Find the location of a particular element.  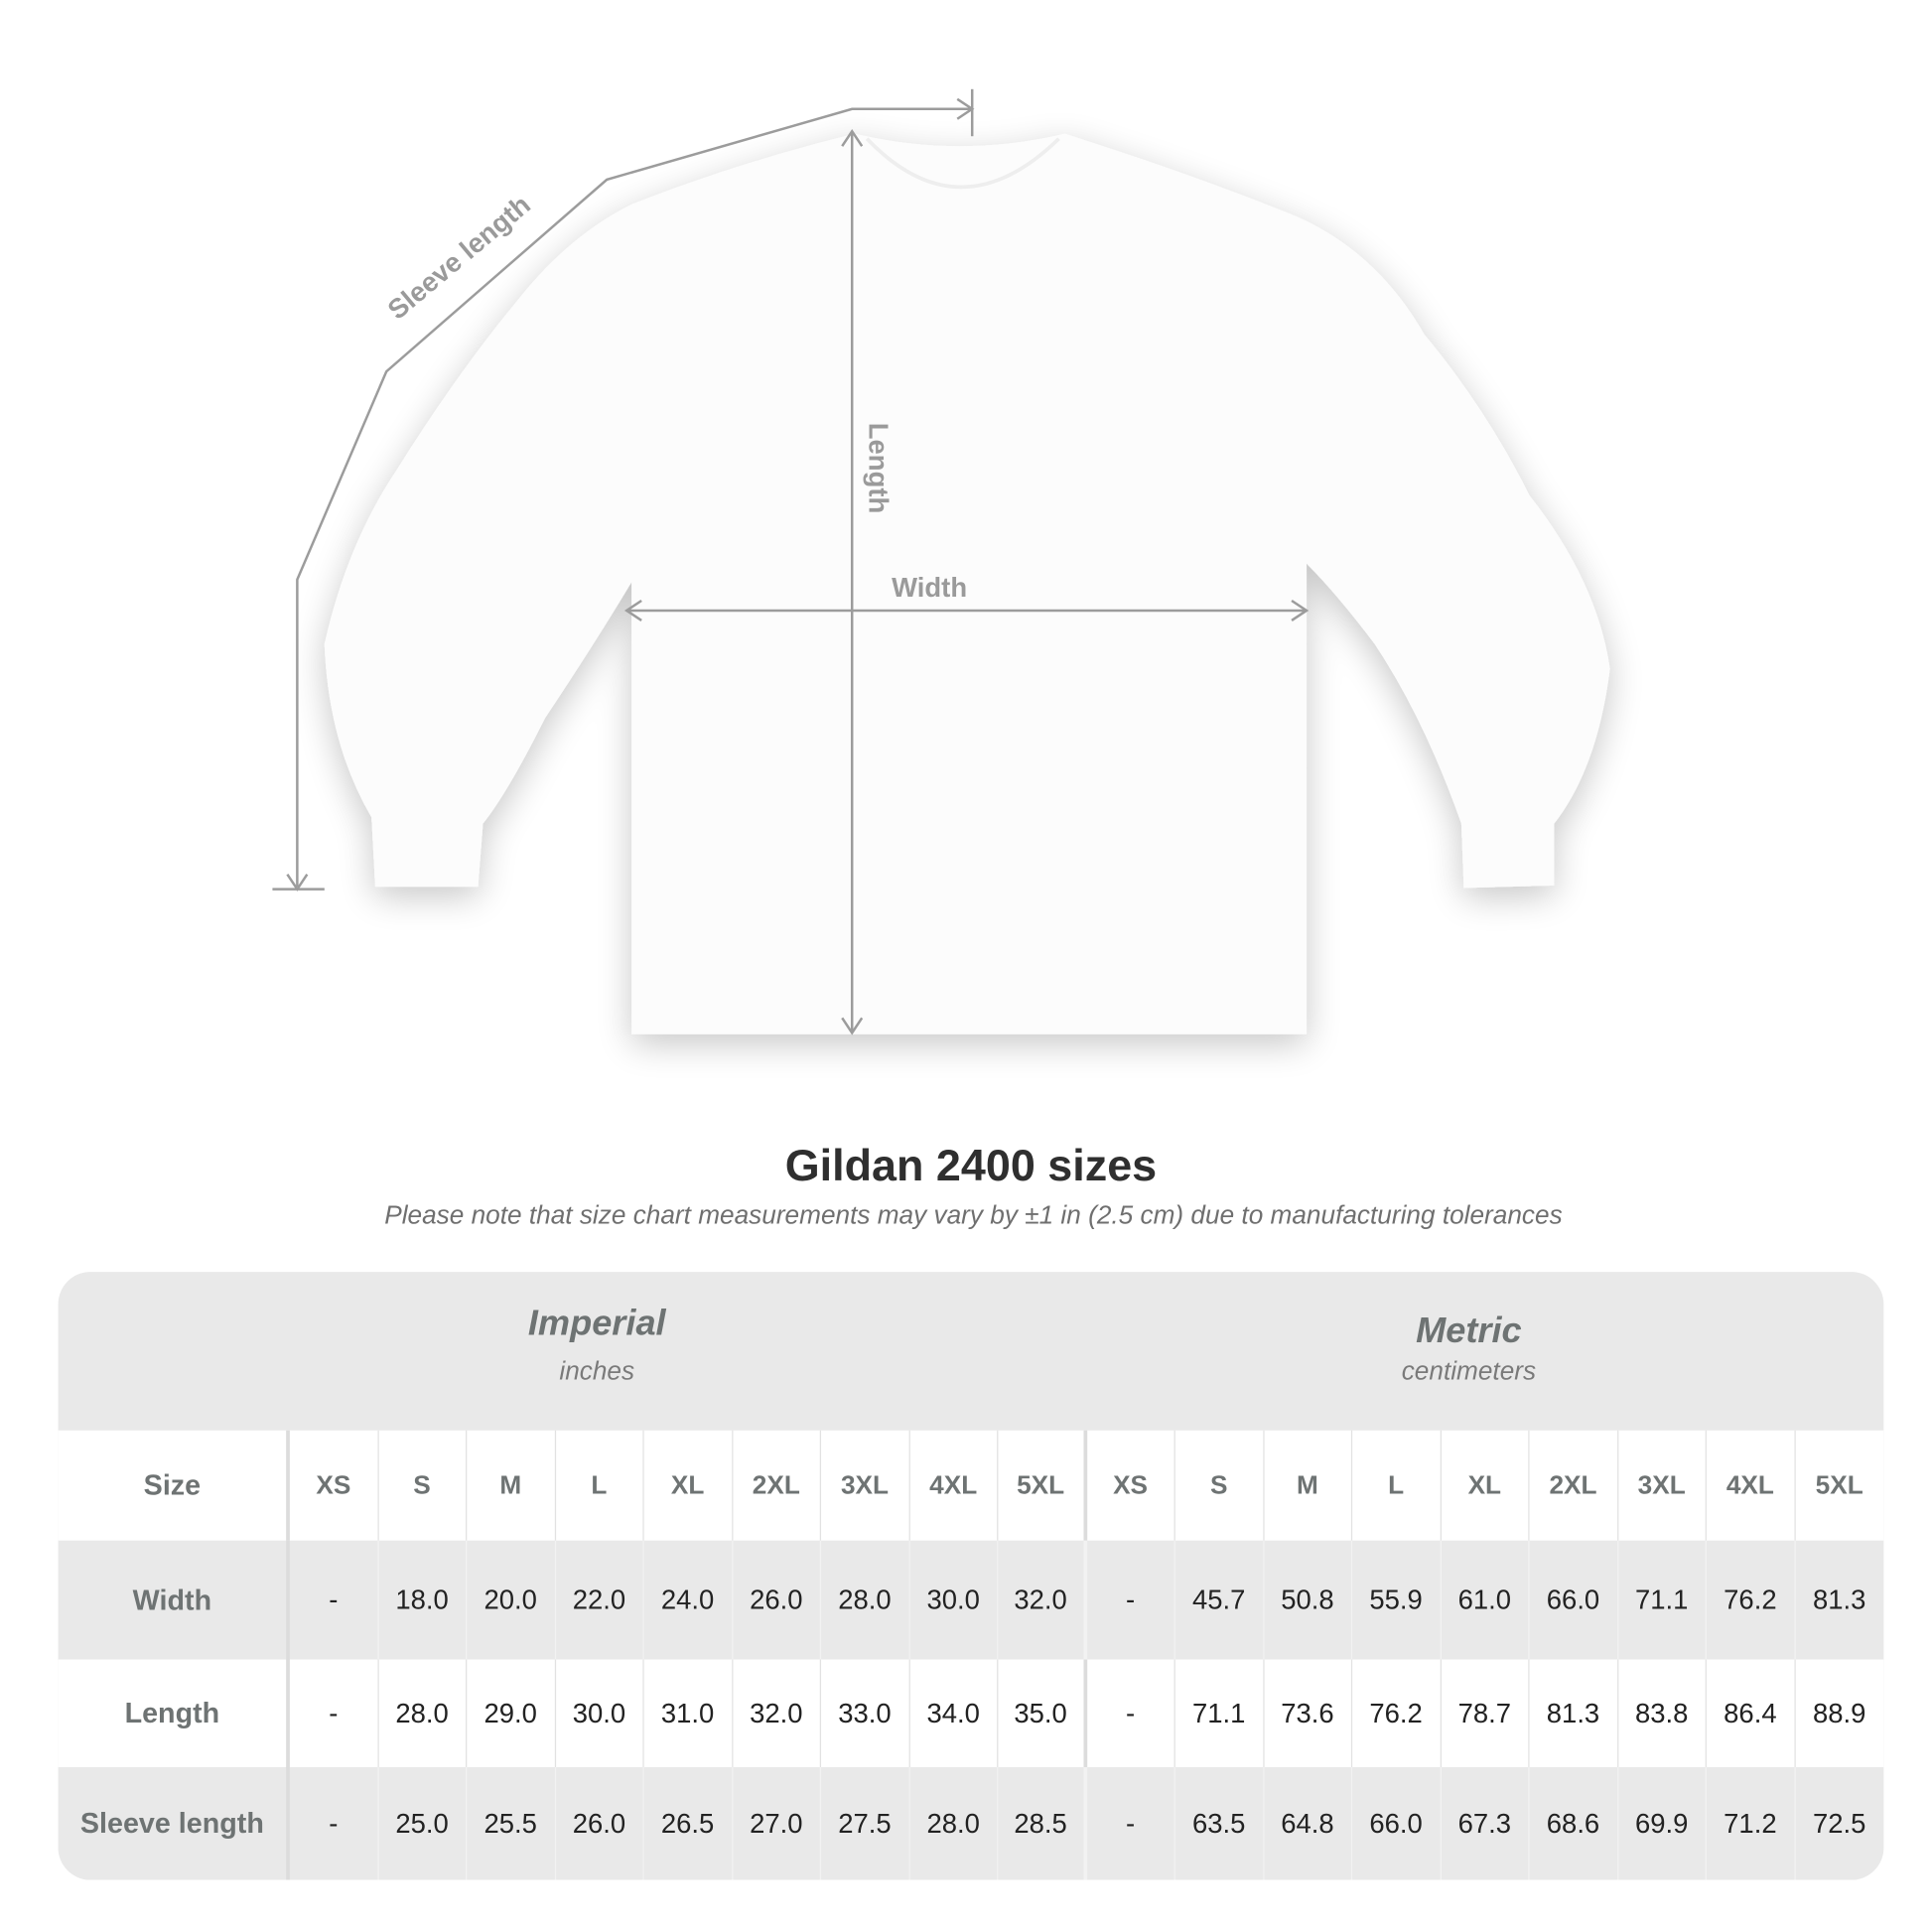

value-cell: 27.0 is located at coordinates (777, 1823).